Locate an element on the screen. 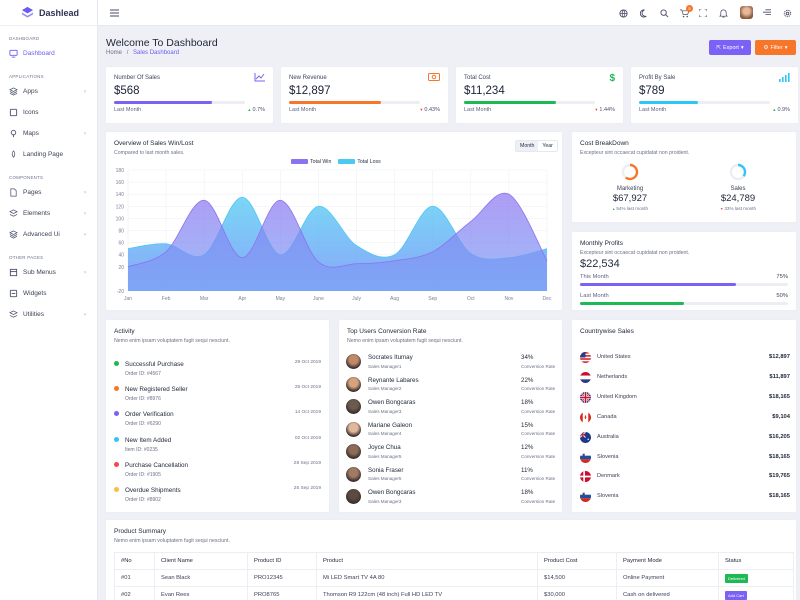 The image size is (800, 600). page-title: Welcome To Dashboard is located at coordinates (162, 43).